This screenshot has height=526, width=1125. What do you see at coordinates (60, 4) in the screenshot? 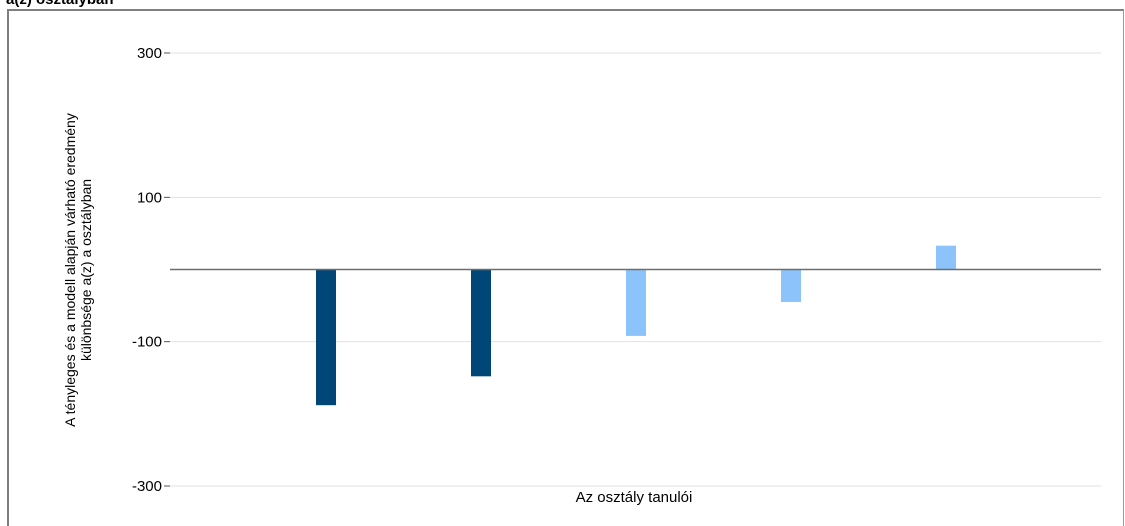
I see `page-title: a(z) osztályban` at bounding box center [60, 4].